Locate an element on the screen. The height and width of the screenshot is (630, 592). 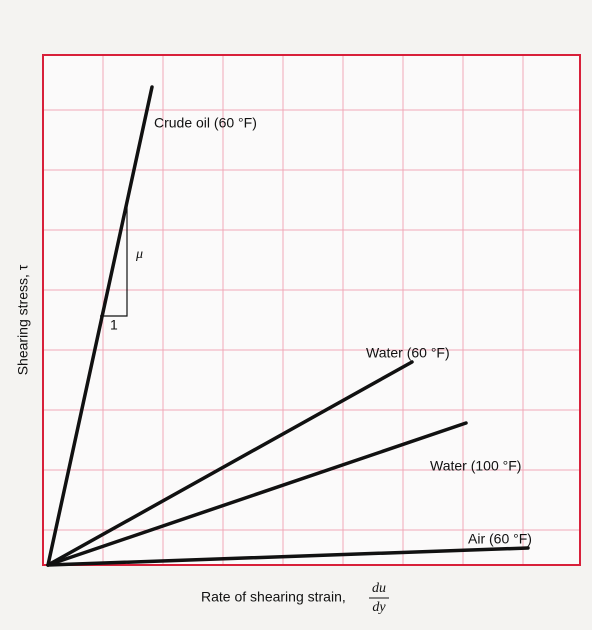
x-fraction-numerator: du is located at coordinates (379, 588).